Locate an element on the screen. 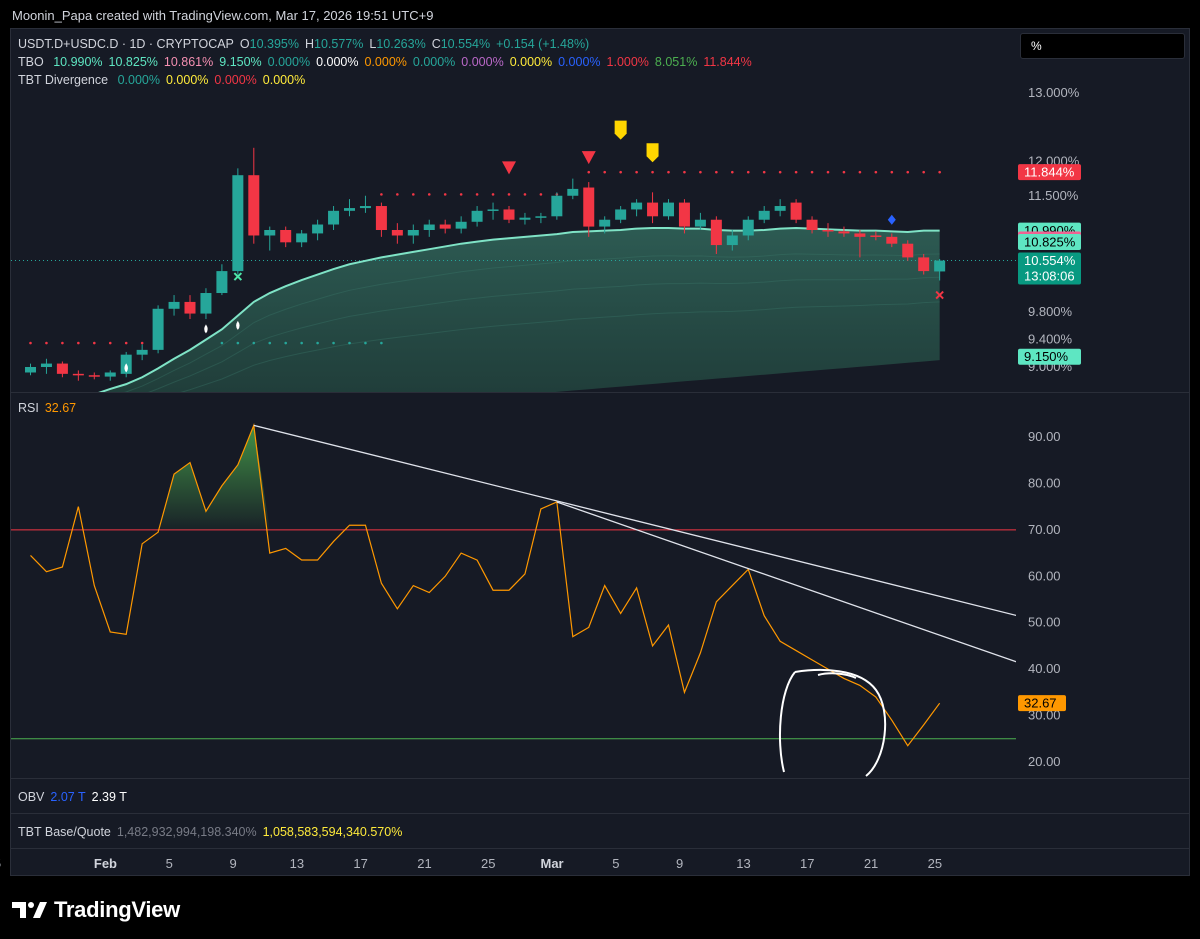 The width and height of the screenshot is (1200, 939). change-value: +0.154 (+1.48%) is located at coordinates (543, 44).